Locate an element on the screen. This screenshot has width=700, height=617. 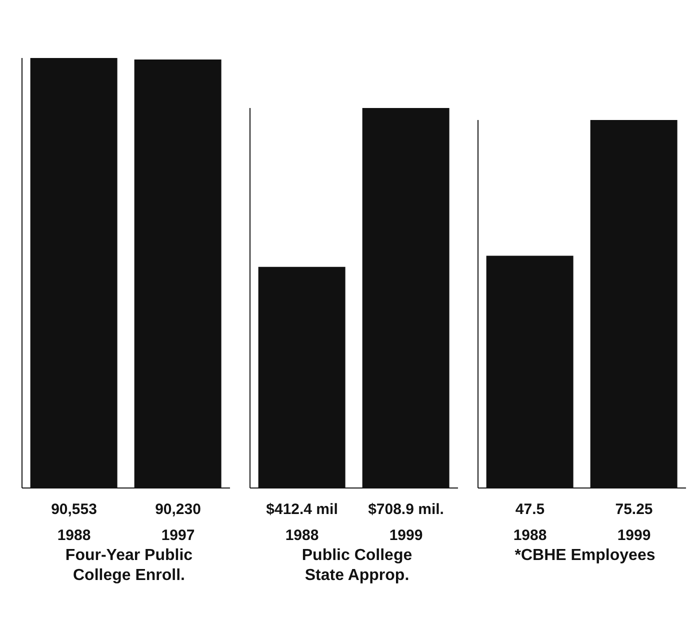
x-axis-title: Public College State Approp. is located at coordinates (357, 566).